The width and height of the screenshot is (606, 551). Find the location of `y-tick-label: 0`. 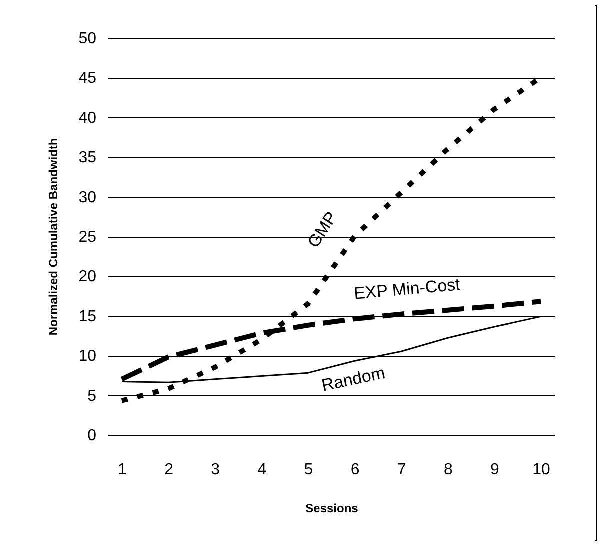

y-tick-label: 0 is located at coordinates (92, 436).